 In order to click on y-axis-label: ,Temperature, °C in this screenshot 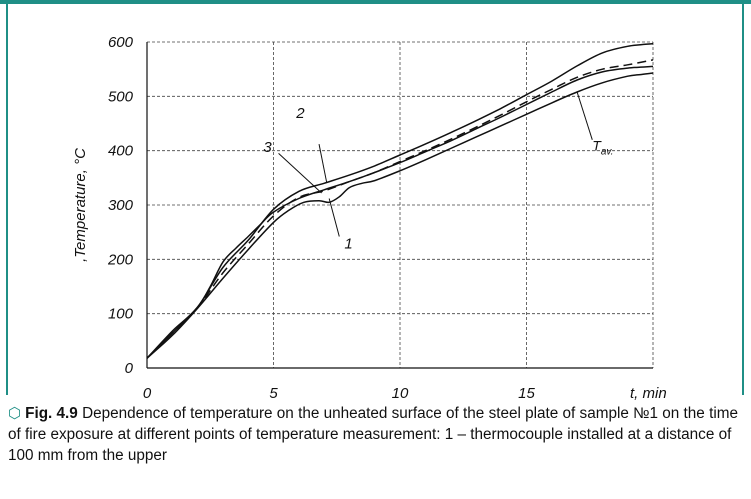, I will do `click(80, 205)`.